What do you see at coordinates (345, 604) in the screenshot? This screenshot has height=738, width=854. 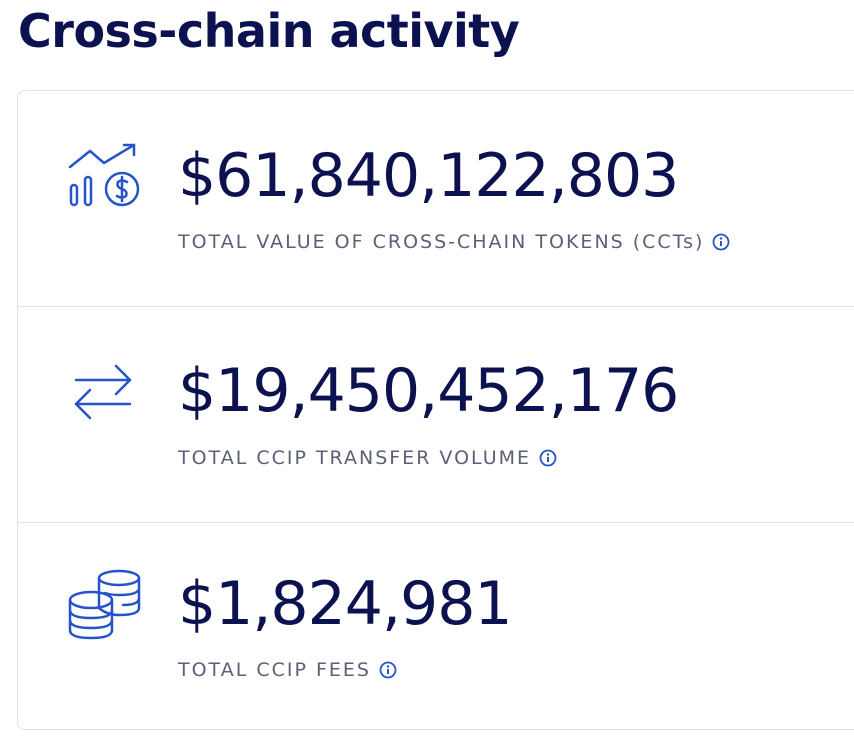 I see `stat-value: $1,824,981` at bounding box center [345, 604].